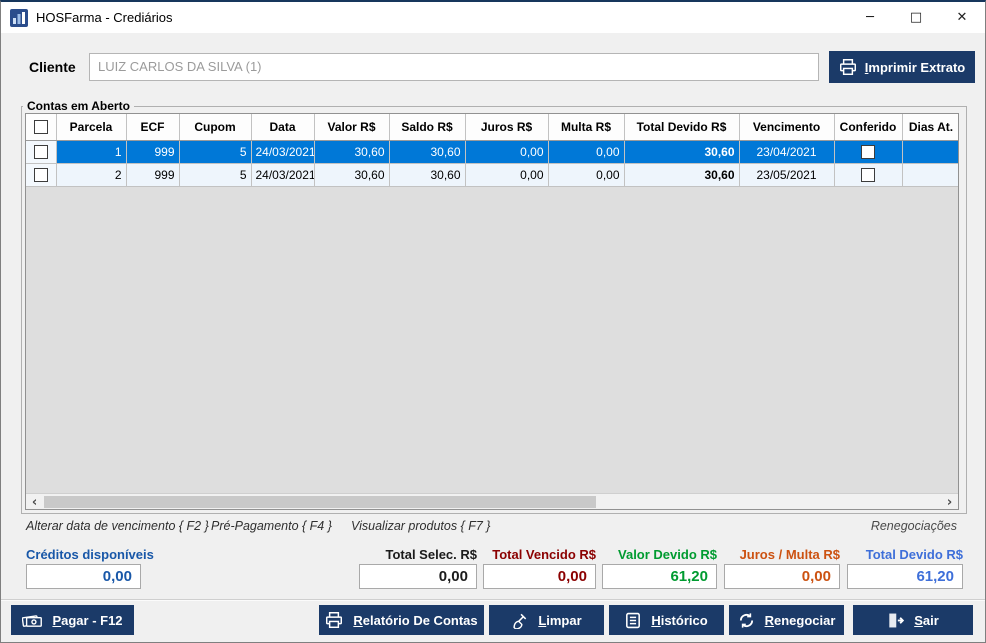 The height and width of the screenshot is (643, 986). I want to click on total-due-value: 61,20, so click(905, 576).